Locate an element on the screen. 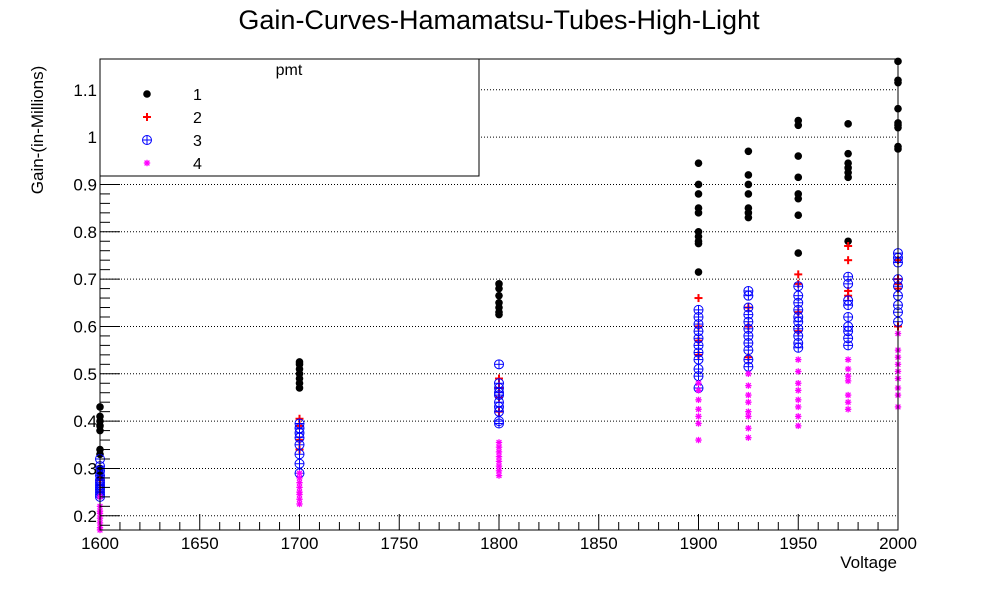 Image resolution: width=998 pixels, height=589 pixels. x-tick-label: 1850 is located at coordinates (599, 543).